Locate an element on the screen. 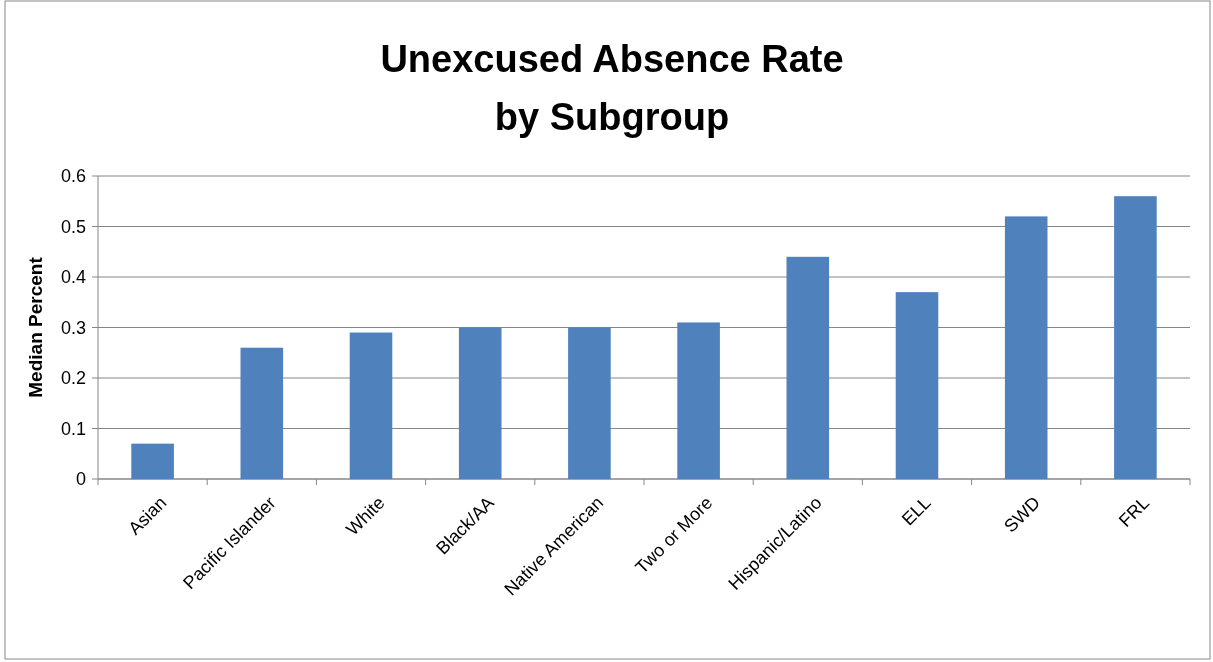 This screenshot has height=662, width=1213. x-tick-label: FRL is located at coordinates (1134, 511).